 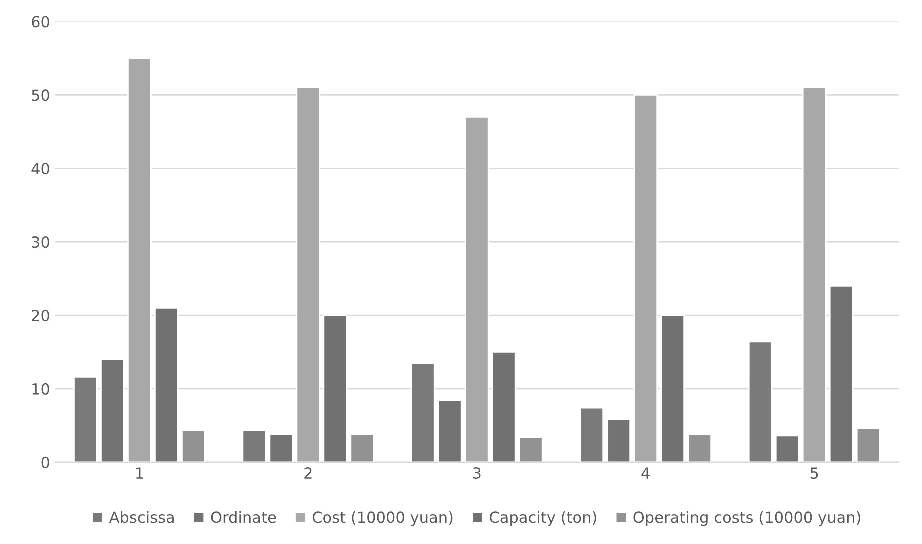 What do you see at coordinates (814, 474) in the screenshot?
I see `x-tick-label: 5` at bounding box center [814, 474].